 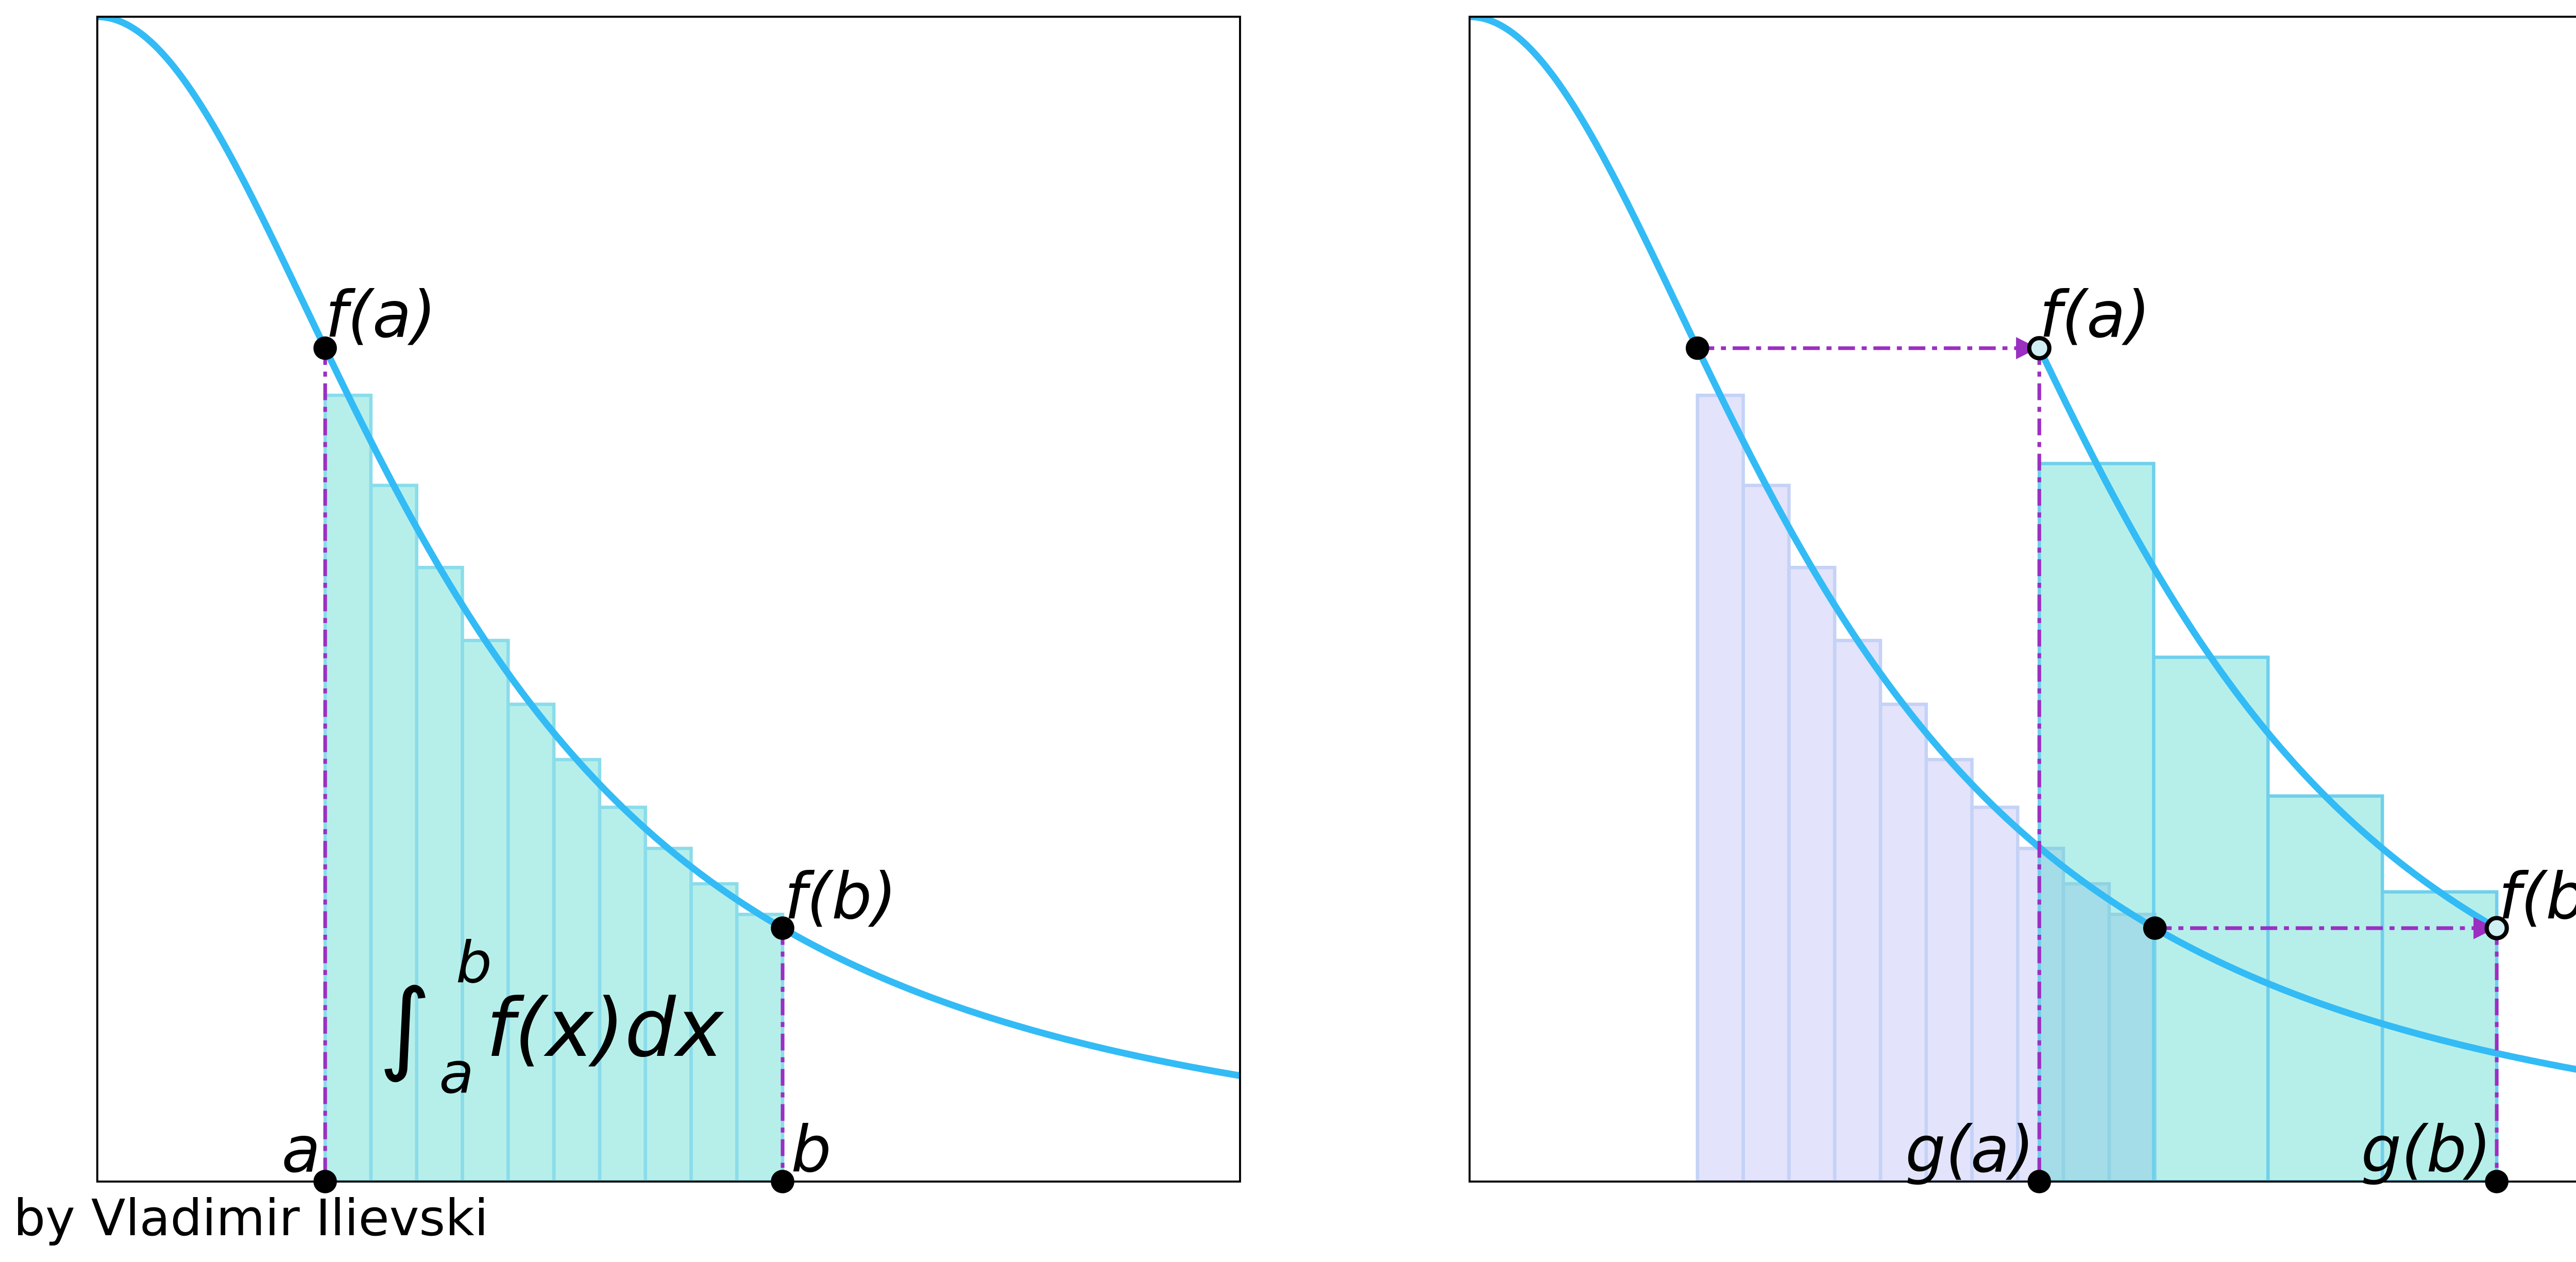 I want to click on label-a: a, so click(x=301, y=1150).